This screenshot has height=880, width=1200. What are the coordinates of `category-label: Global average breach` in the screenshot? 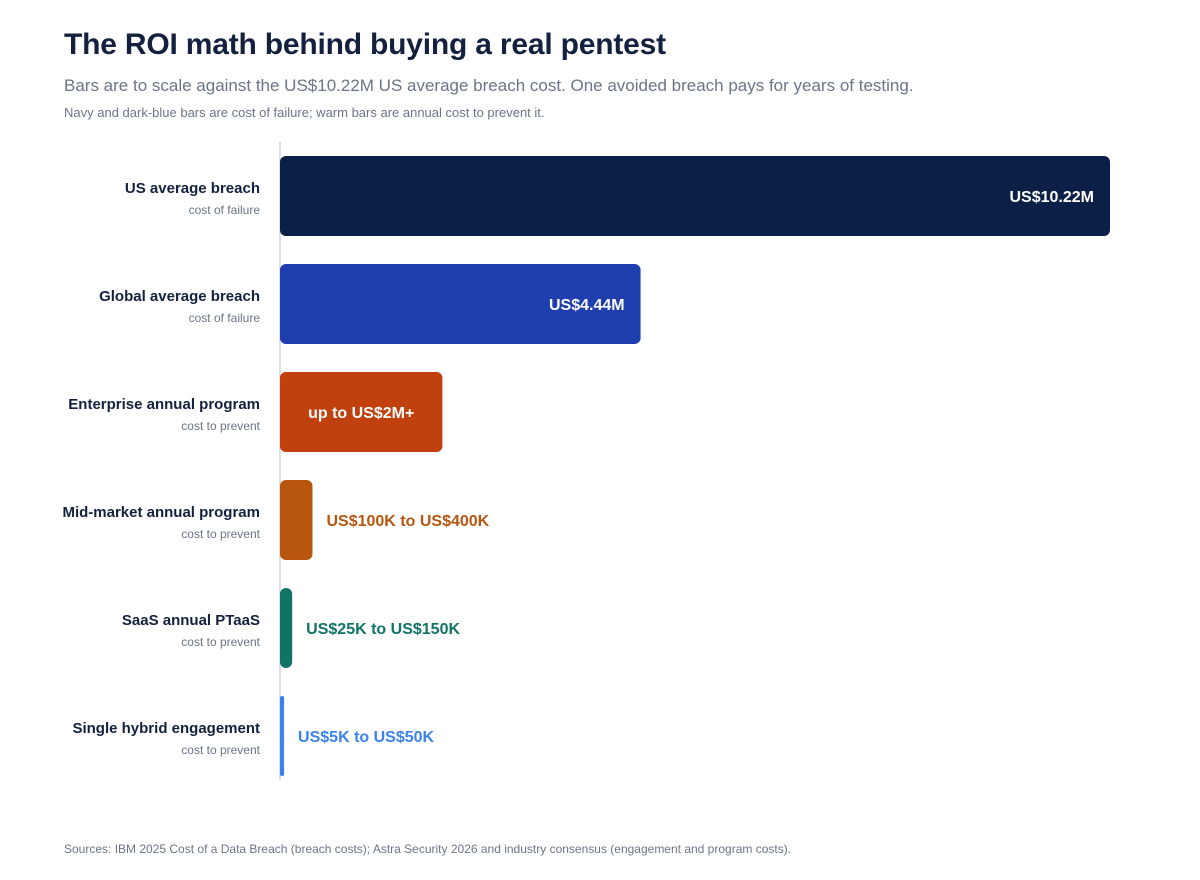 It's located at (179, 296).